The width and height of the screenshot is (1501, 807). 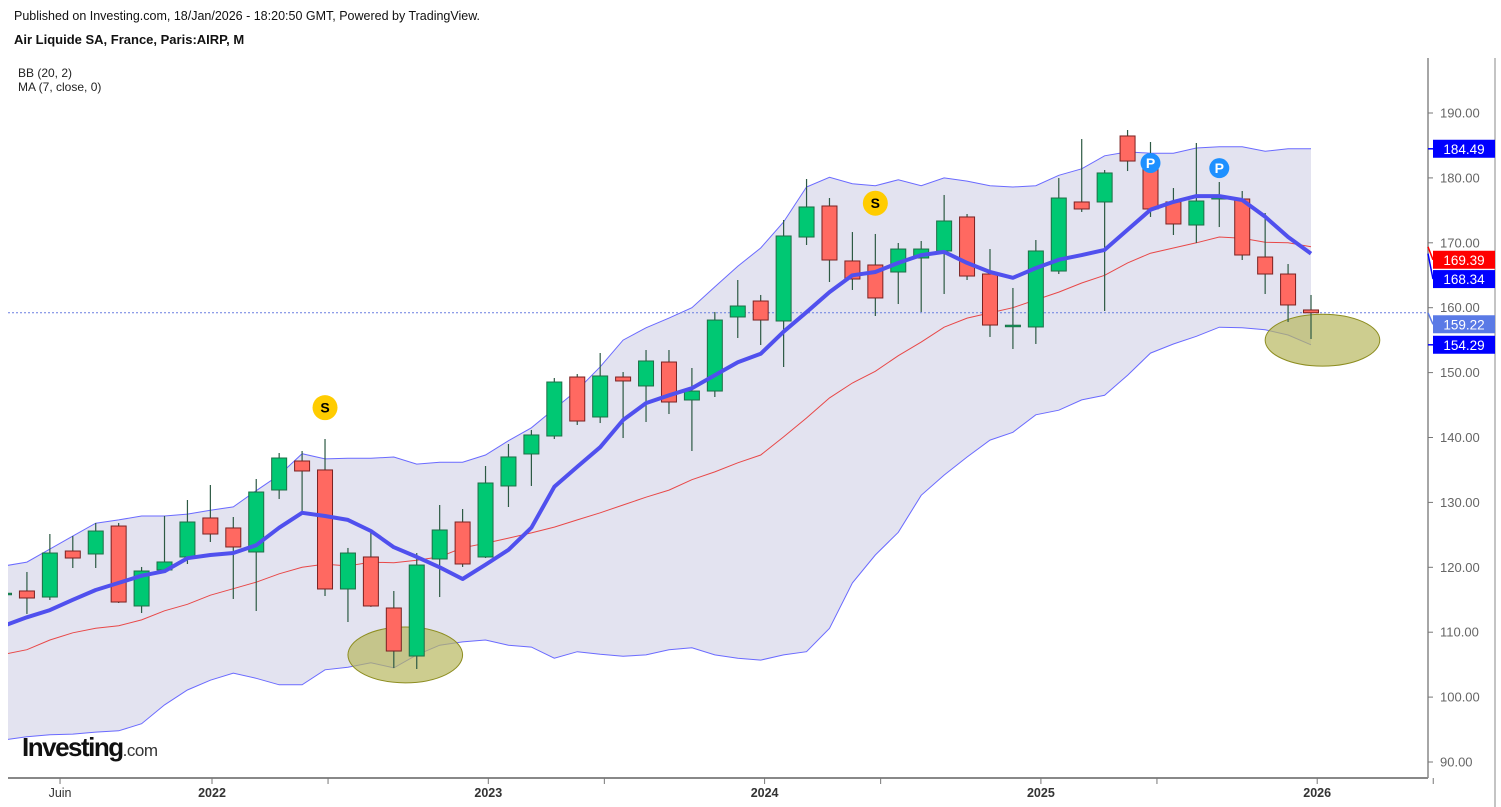 I want to click on marker-label: S, so click(x=875, y=203).